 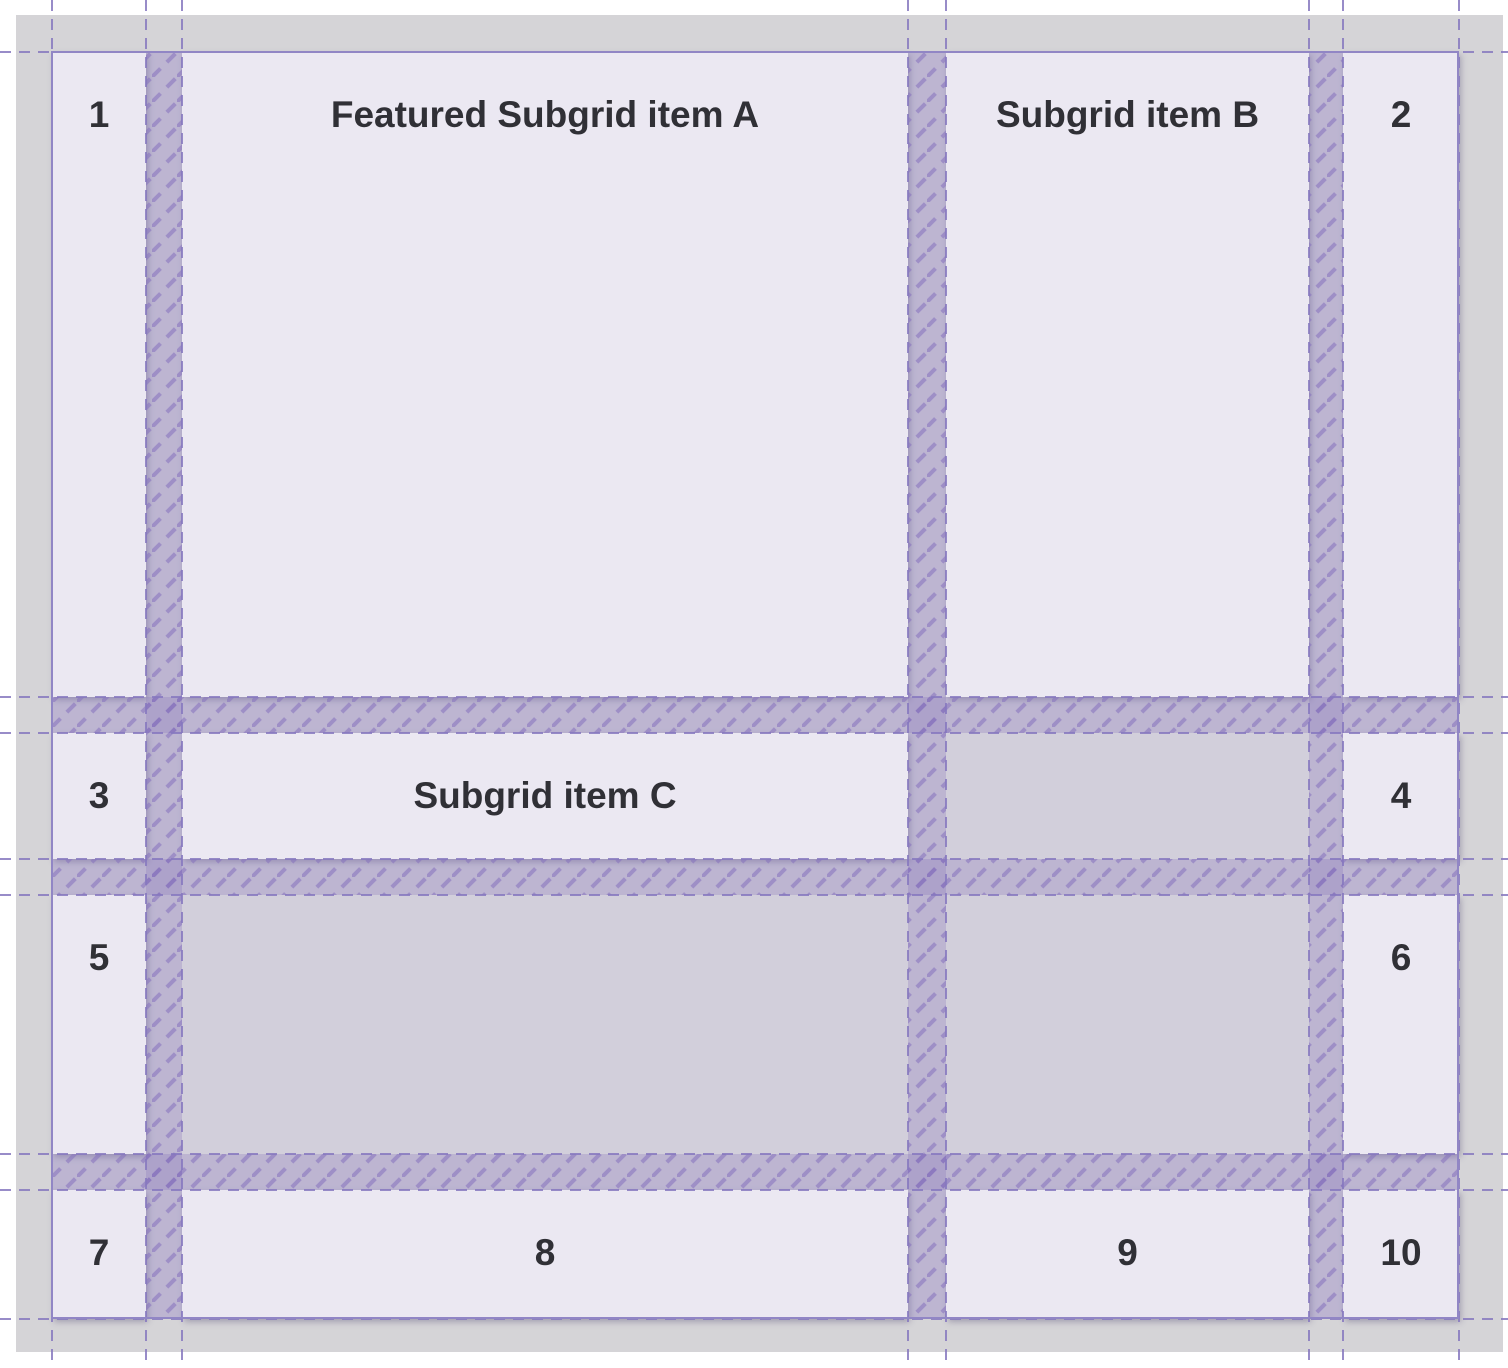 I want to click on grid-item-label: 10, so click(x=1401, y=1252).